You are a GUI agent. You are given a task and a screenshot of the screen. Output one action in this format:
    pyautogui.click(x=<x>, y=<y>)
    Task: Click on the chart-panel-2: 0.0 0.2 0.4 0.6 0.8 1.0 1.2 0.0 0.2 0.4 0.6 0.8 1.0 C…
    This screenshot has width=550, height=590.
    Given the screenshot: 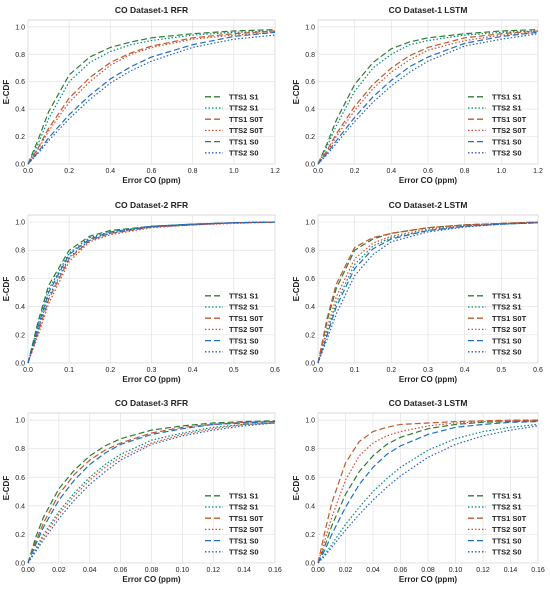 What is the action you would take?
    pyautogui.click(x=417, y=95)
    